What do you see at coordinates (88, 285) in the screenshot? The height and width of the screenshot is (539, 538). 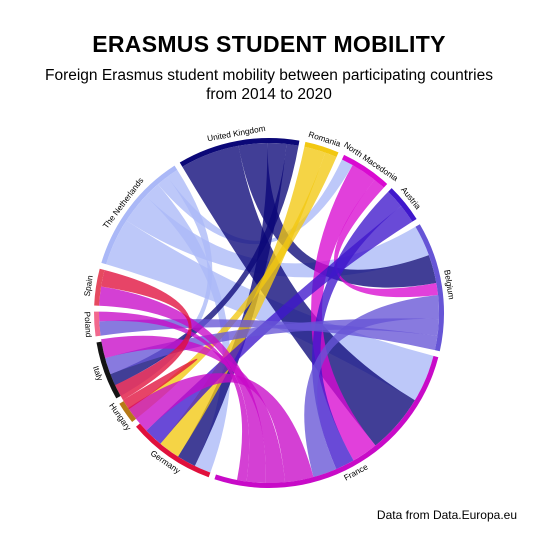 I see `sector-label-spain: Spain` at bounding box center [88, 285].